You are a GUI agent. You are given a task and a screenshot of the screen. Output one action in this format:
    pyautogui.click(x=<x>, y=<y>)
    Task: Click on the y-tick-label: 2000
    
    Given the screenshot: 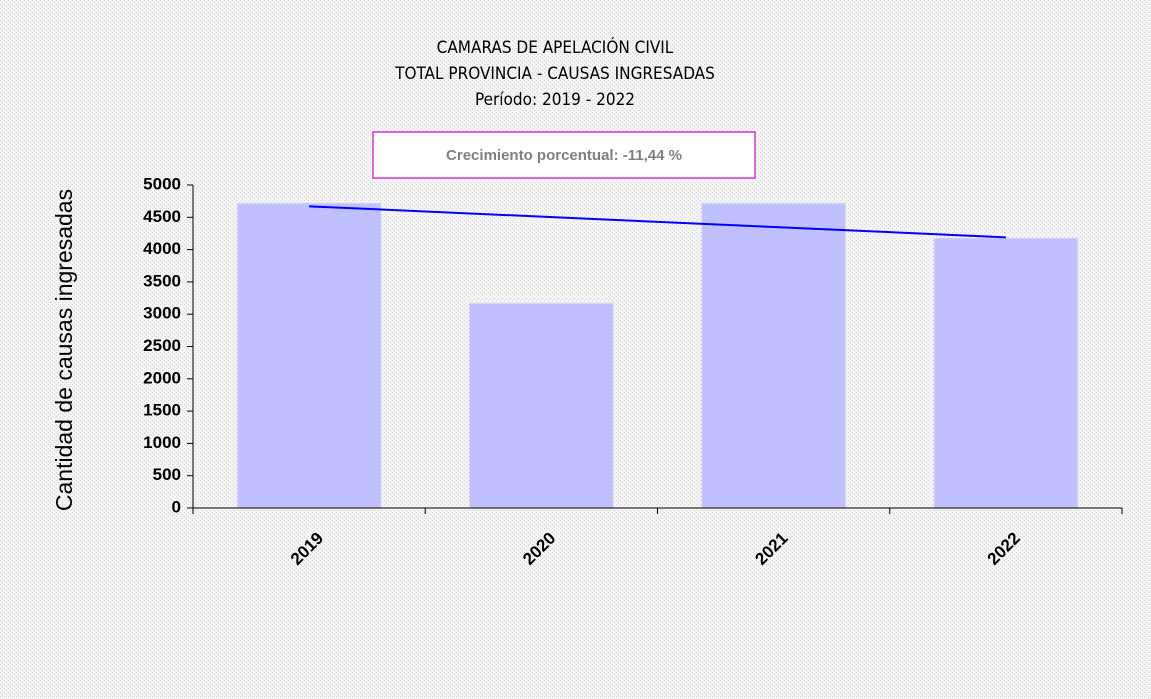 What is the action you would take?
    pyautogui.click(x=162, y=377)
    